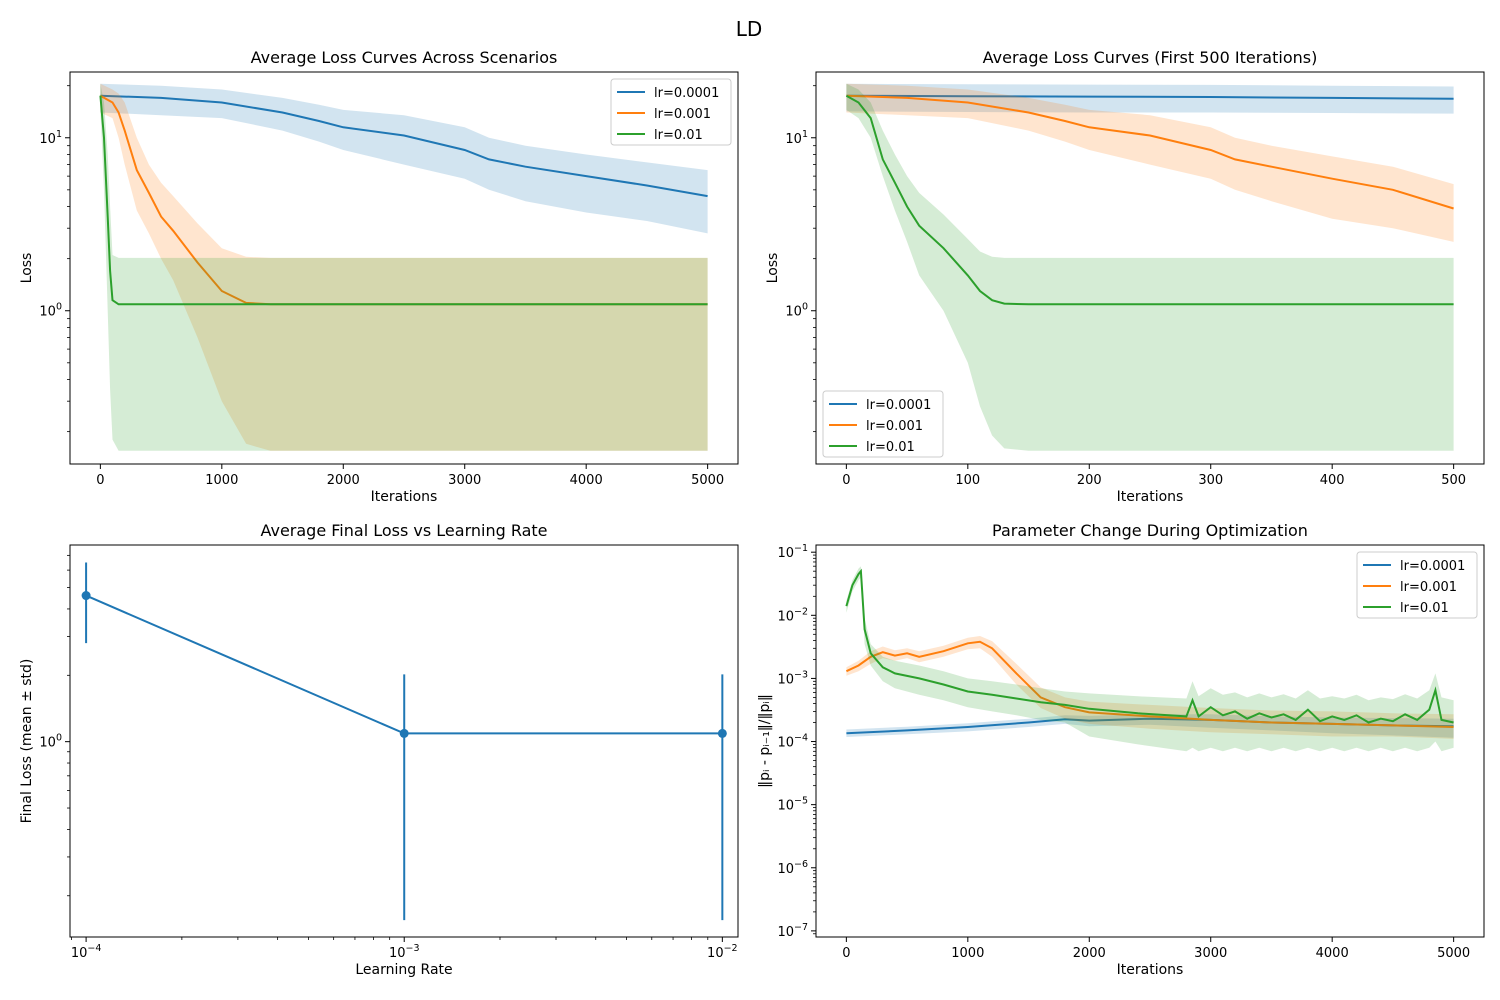 Image resolution: width=1500 pixels, height=1000 pixels. I want to click on panel-title: Average Loss Curves Across Scenarios, so click(404, 57).